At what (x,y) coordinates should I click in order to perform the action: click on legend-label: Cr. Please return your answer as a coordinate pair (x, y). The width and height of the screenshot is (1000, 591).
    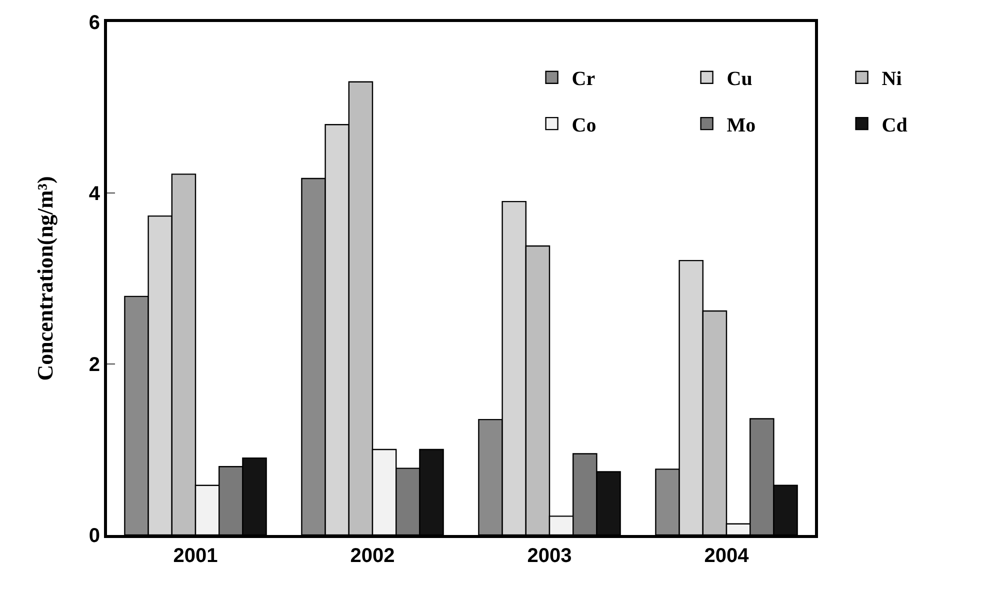
    Looking at the image, I should click on (584, 79).